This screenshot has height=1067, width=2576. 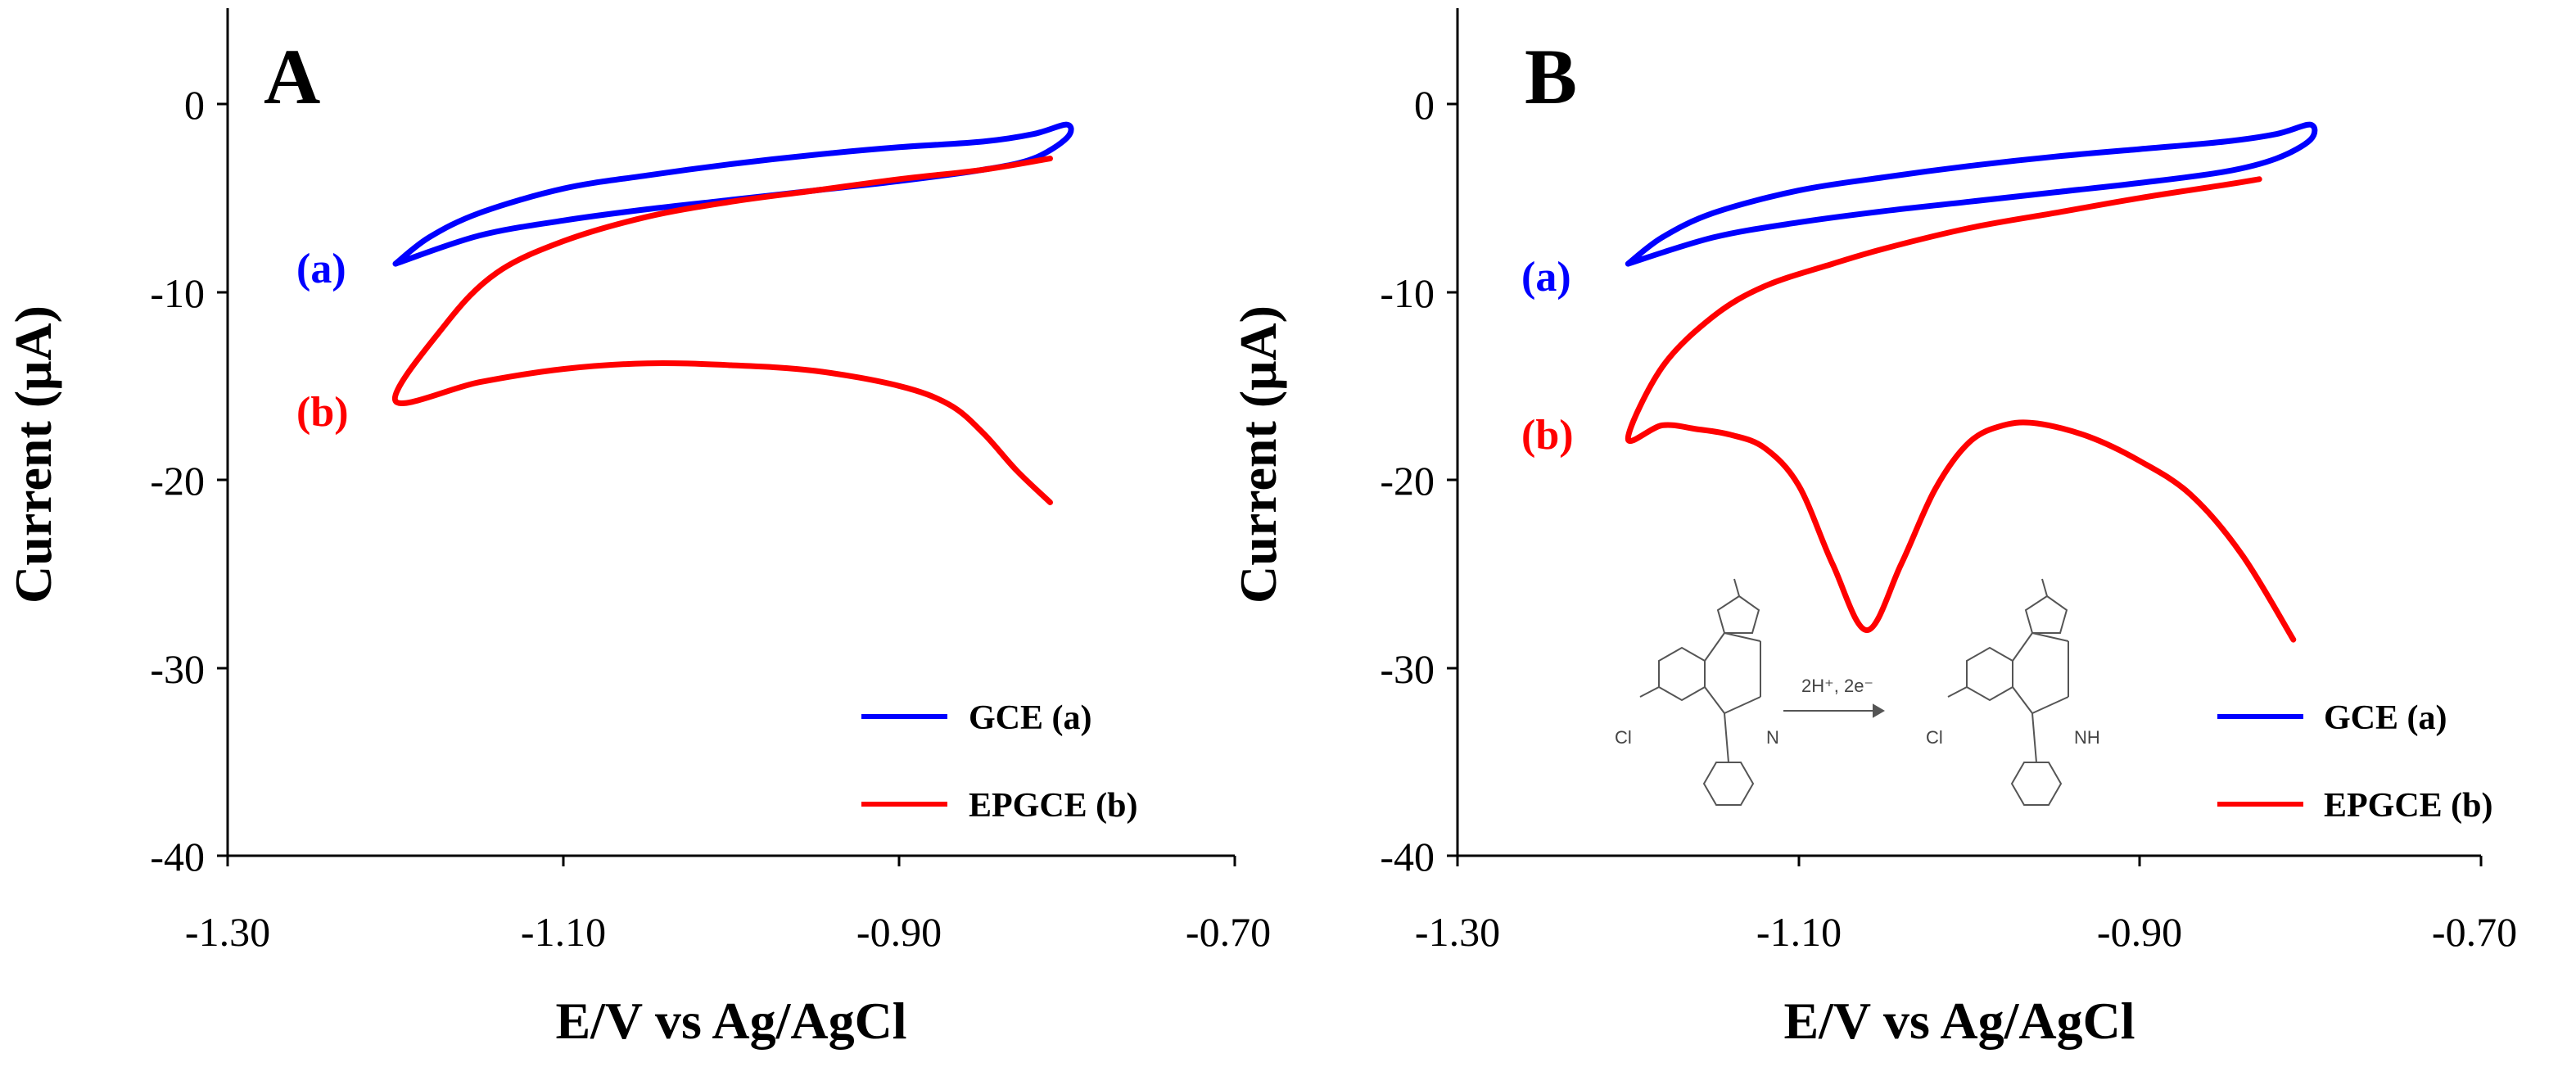 What do you see at coordinates (1834, 710) in the screenshot?
I see `reaction-arrow` at bounding box center [1834, 710].